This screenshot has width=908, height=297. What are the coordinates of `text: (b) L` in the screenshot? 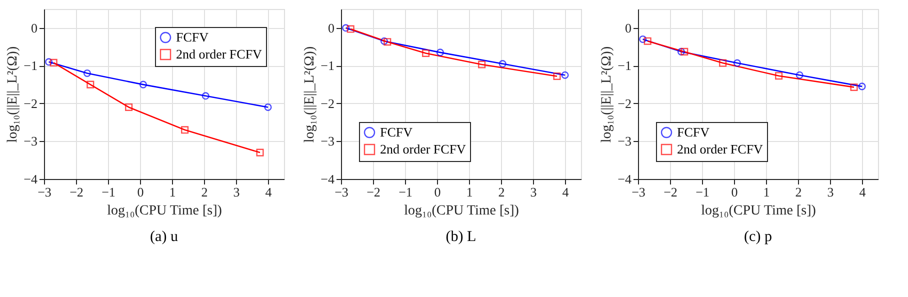 It's located at (461, 237).